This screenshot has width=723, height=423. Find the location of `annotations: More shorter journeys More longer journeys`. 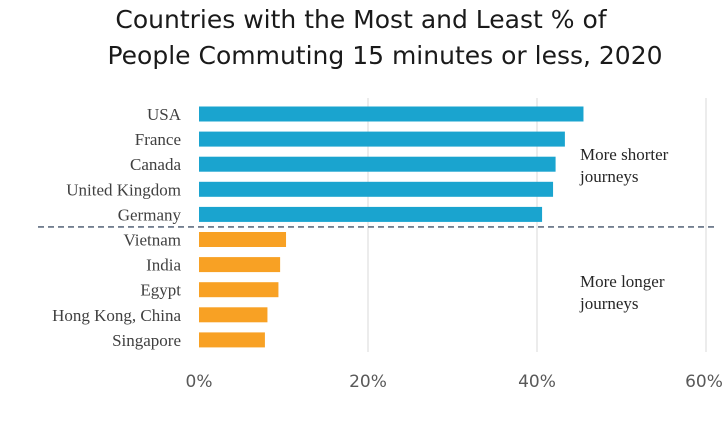

annotations: More shorter journeys More longer journeys is located at coordinates (624, 229).